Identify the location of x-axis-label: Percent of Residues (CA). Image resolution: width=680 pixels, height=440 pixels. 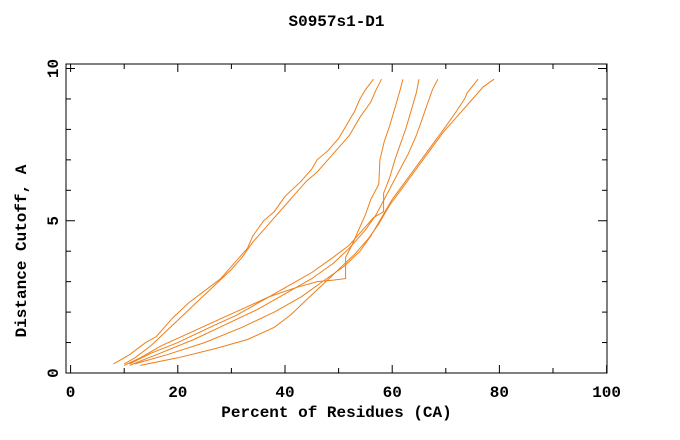
(336, 413).